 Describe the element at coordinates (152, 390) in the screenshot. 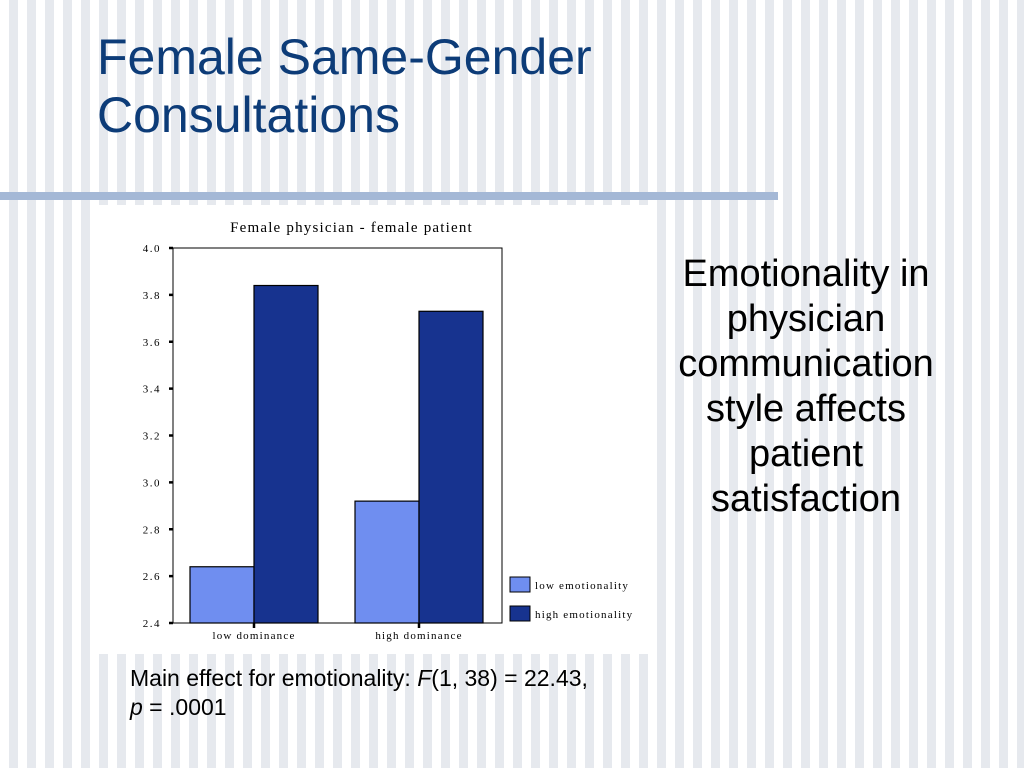

I see `y-tick-label: 3.4` at that location.